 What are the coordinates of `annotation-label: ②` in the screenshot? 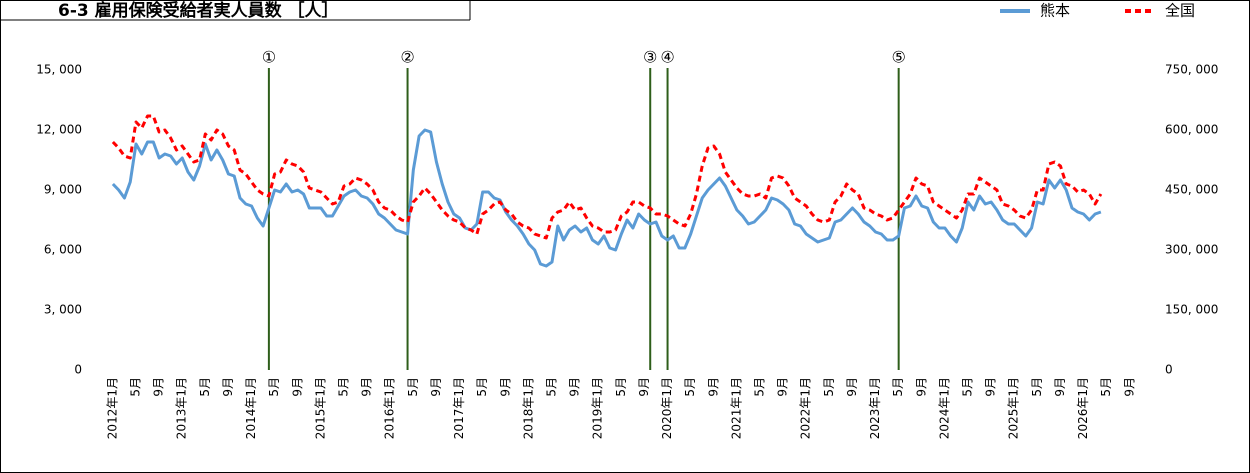 It's located at (407, 57).